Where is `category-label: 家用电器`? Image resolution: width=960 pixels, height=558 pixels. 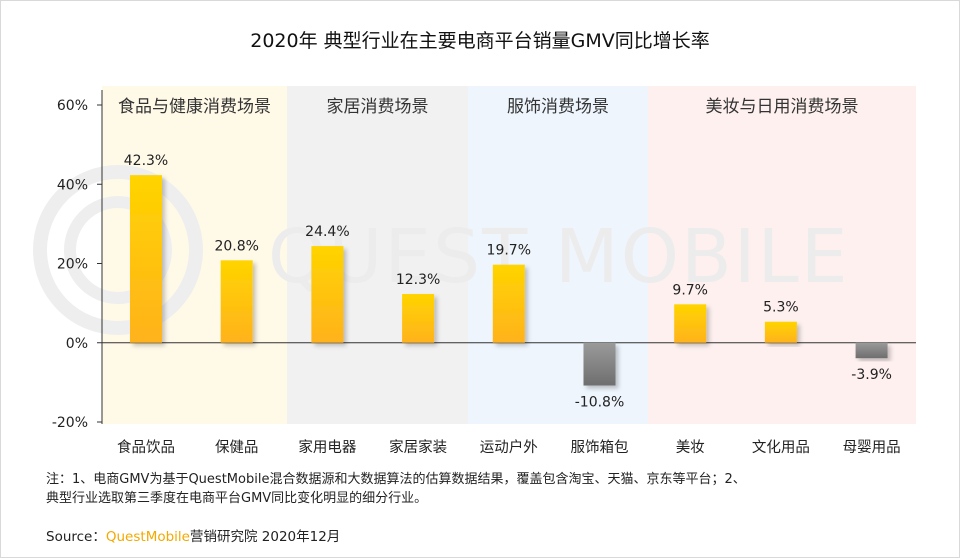
category-label: 家用电器 is located at coordinates (327, 447).